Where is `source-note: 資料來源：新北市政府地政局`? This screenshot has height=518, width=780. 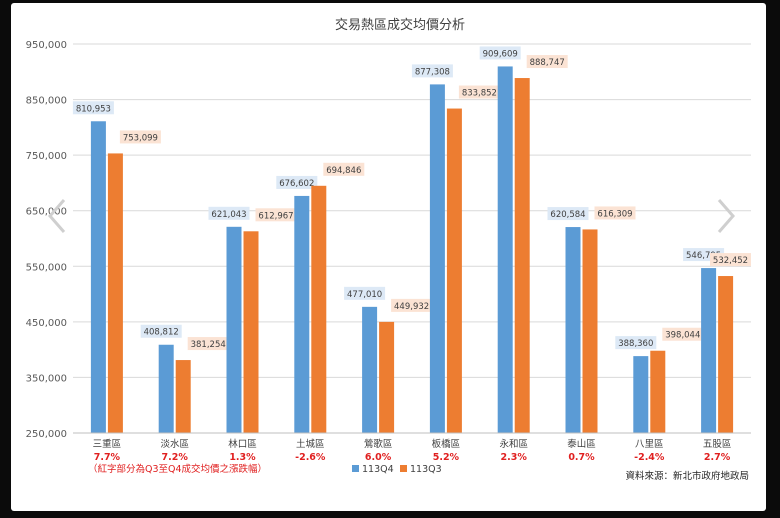
source-note: 資料來源：新北市政府地政局 is located at coordinates (687, 476).